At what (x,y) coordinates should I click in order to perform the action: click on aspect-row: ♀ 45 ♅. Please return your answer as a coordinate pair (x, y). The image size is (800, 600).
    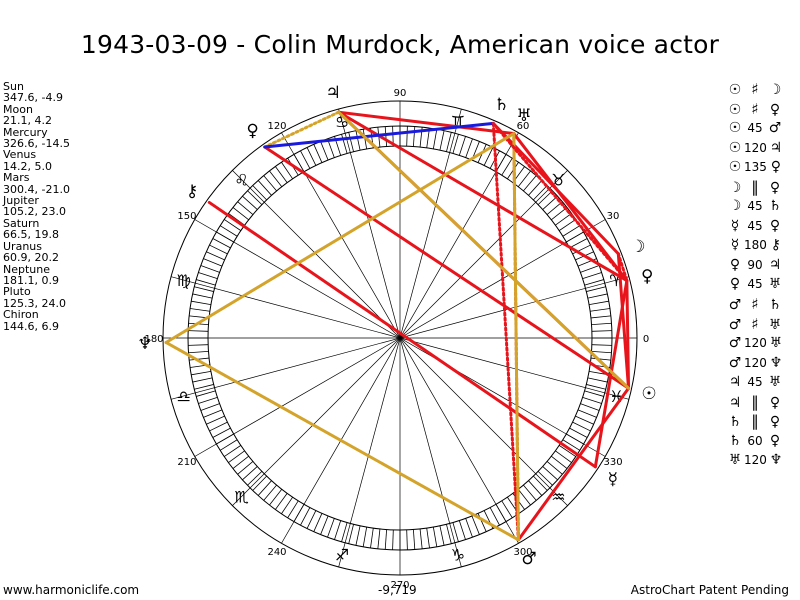
    Looking at the image, I should click on (755, 285).